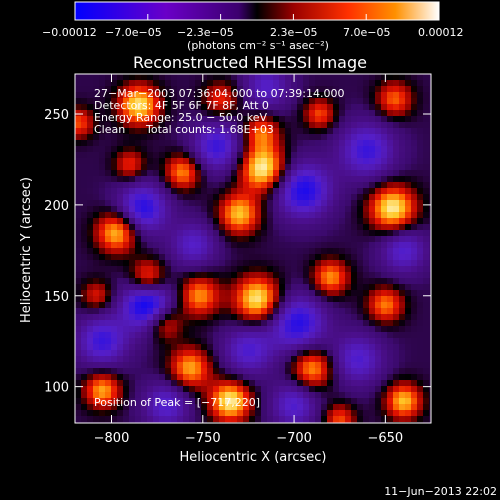 Image resolution: width=500 pixels, height=500 pixels. What do you see at coordinates (69, 32) in the screenshot?
I see `colorbar-tick-label: −0.00012` at bounding box center [69, 32].